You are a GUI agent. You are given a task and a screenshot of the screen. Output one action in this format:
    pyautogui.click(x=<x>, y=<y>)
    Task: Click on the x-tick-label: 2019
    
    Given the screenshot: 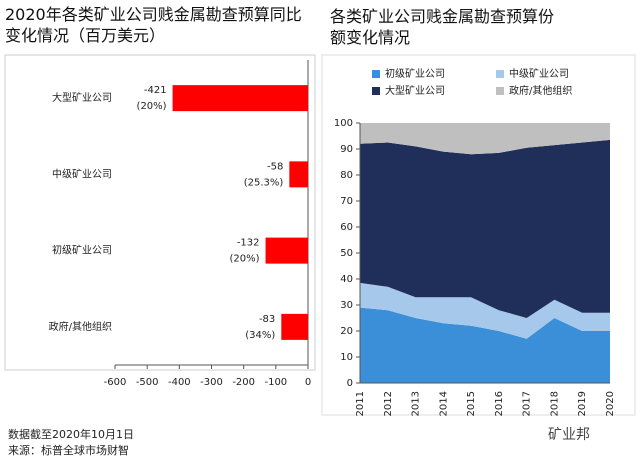 What is the action you would take?
    pyautogui.click(x=582, y=403)
    